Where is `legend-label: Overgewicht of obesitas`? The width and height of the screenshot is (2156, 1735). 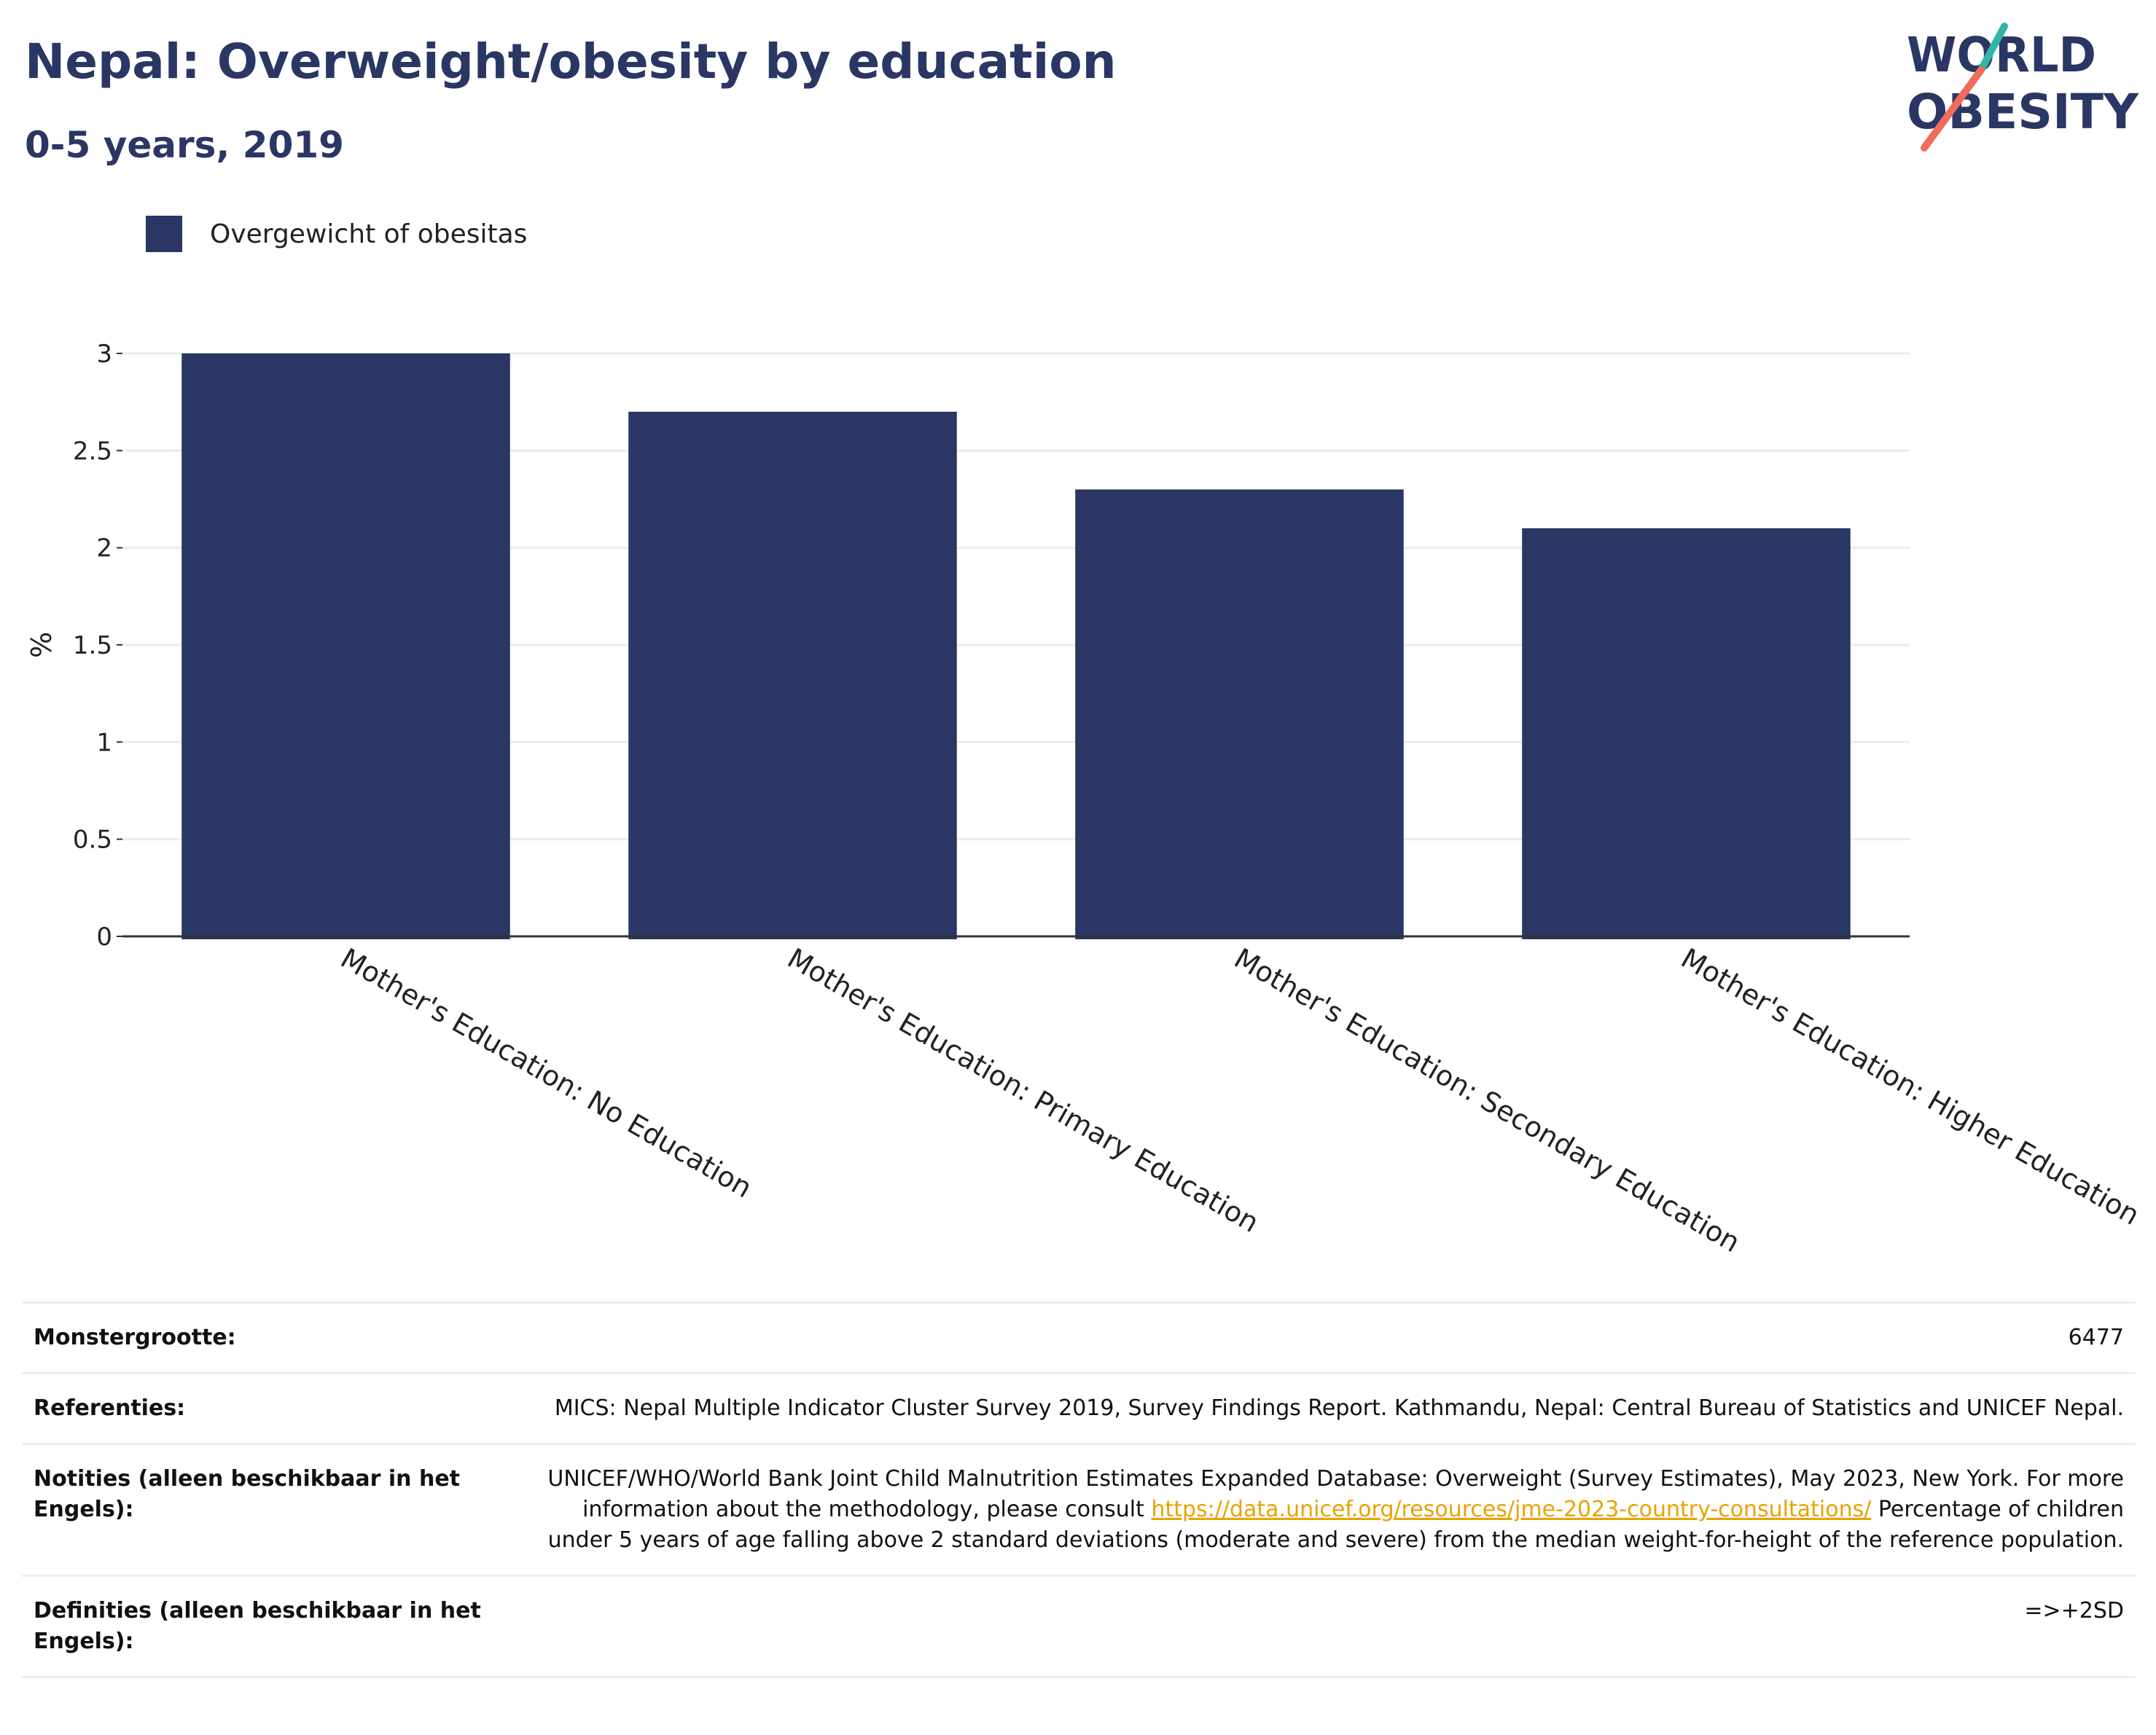
legend-label: Overgewicht of obesitas is located at coordinates (369, 234).